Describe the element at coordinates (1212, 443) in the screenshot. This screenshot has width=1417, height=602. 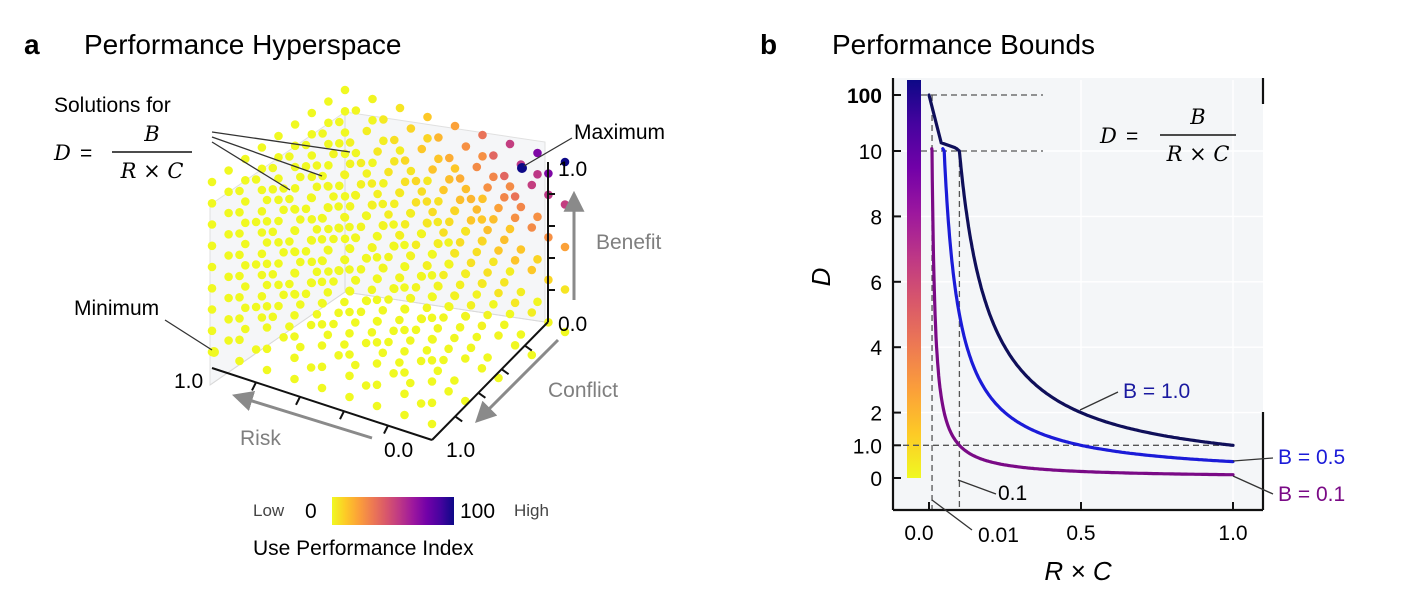
I see `series-labels: B = 1.0 B = 0.5 B = 0.1` at that location.